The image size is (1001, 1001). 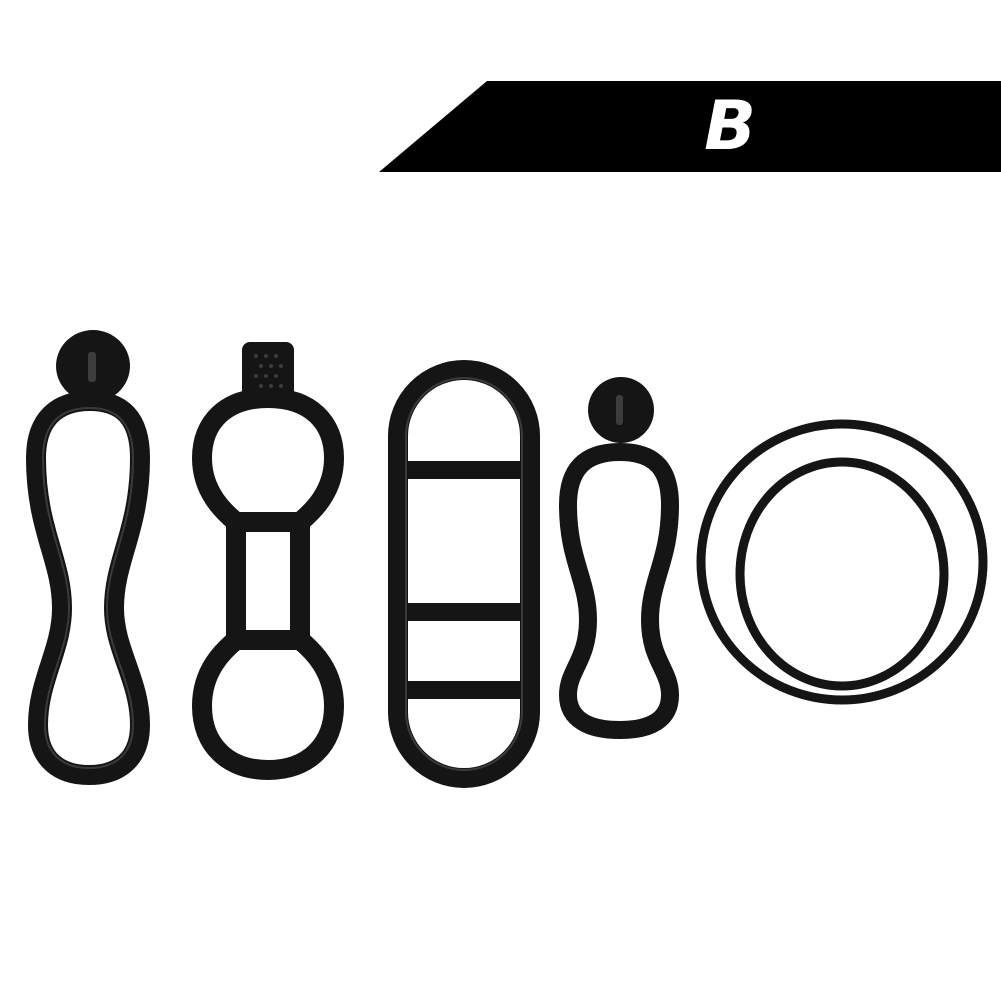 What do you see at coordinates (842, 562) in the screenshot?
I see `o-rings-icon` at bounding box center [842, 562].